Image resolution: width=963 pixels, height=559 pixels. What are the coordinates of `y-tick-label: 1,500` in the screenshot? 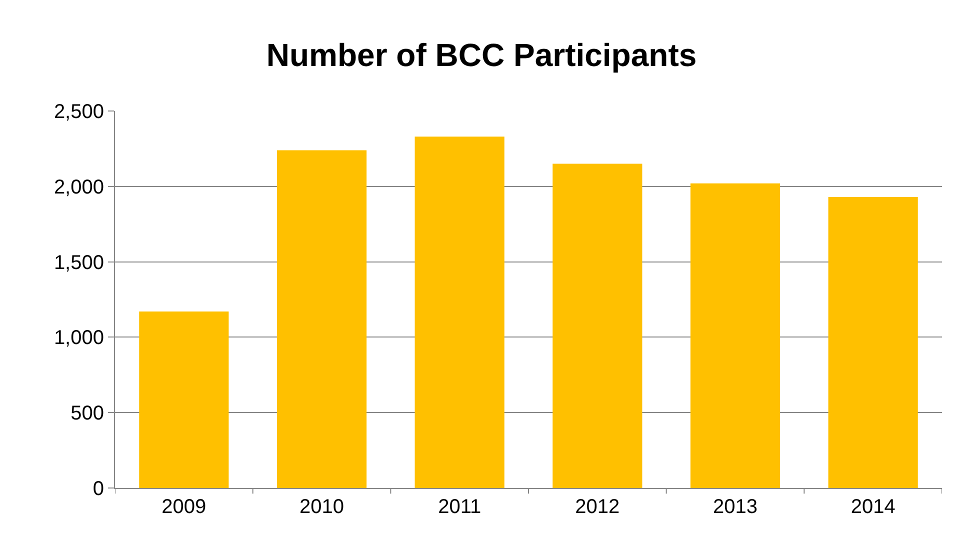 It's located at (79, 263).